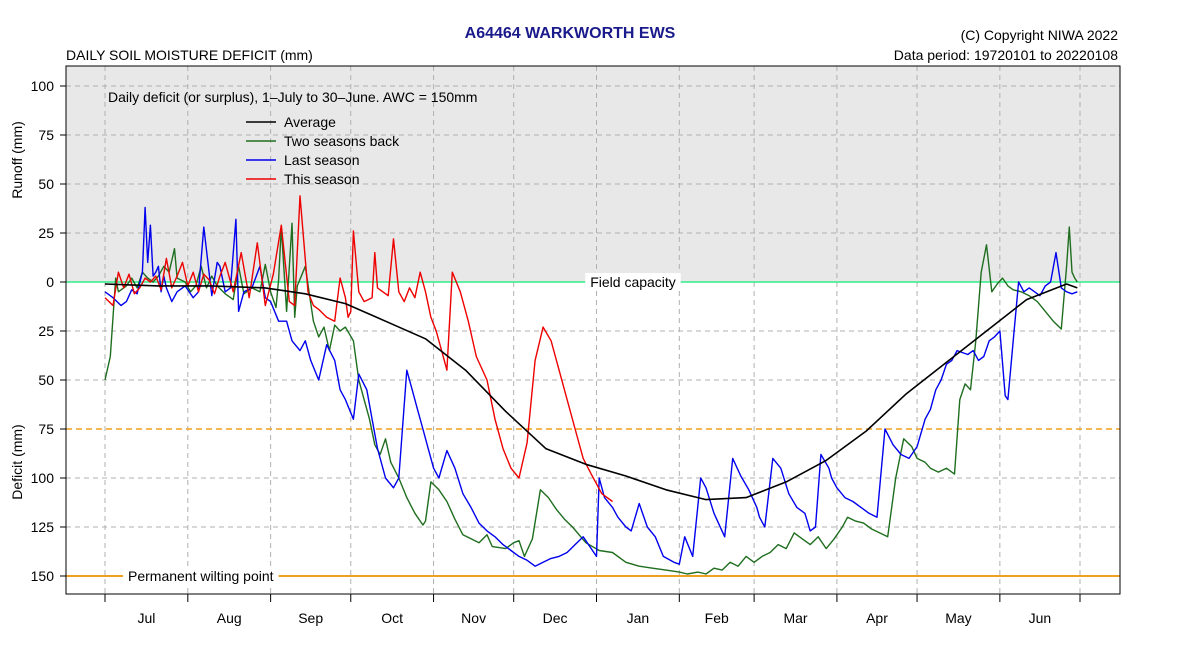 The height and width of the screenshot is (660, 1200). What do you see at coordinates (310, 618) in the screenshot?
I see `x-month-label: Sep` at bounding box center [310, 618].